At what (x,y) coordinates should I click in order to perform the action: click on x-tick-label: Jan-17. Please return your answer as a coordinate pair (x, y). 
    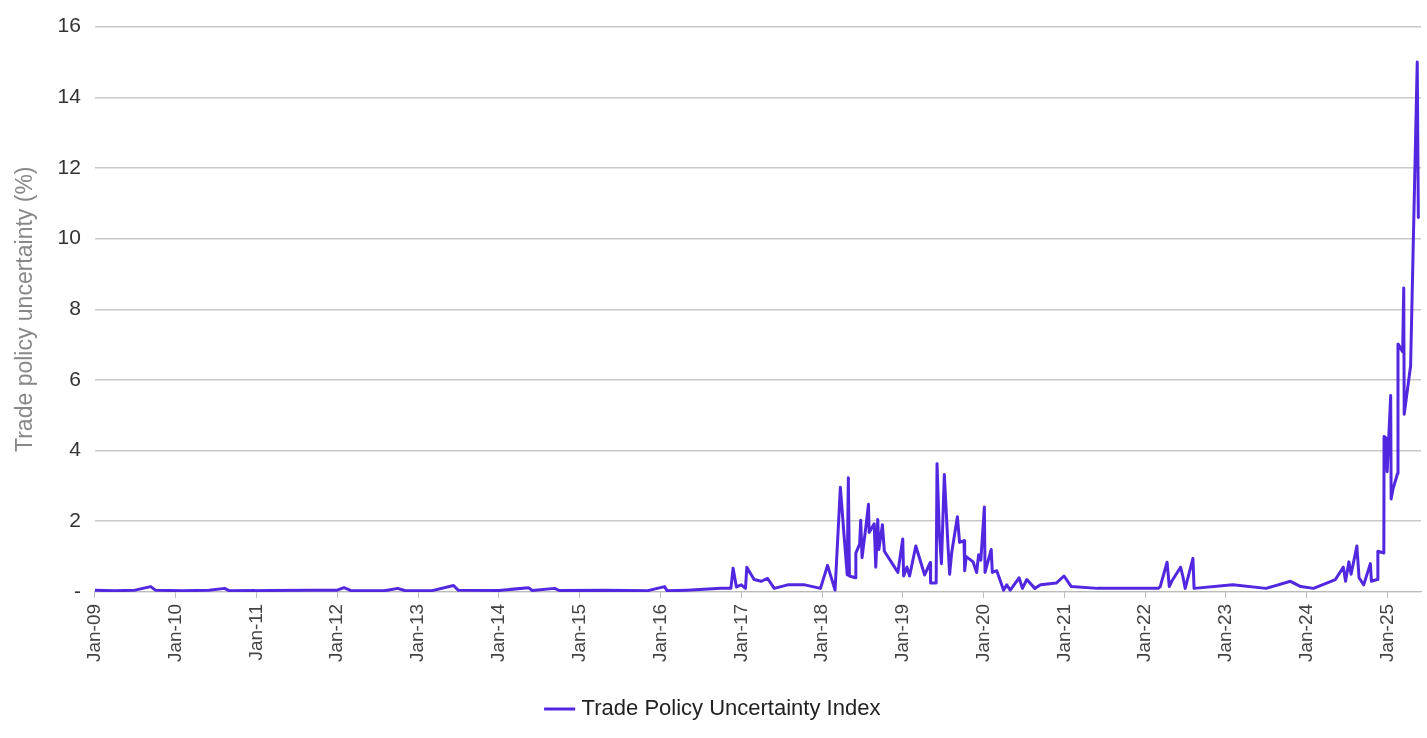
    Looking at the image, I should click on (740, 633).